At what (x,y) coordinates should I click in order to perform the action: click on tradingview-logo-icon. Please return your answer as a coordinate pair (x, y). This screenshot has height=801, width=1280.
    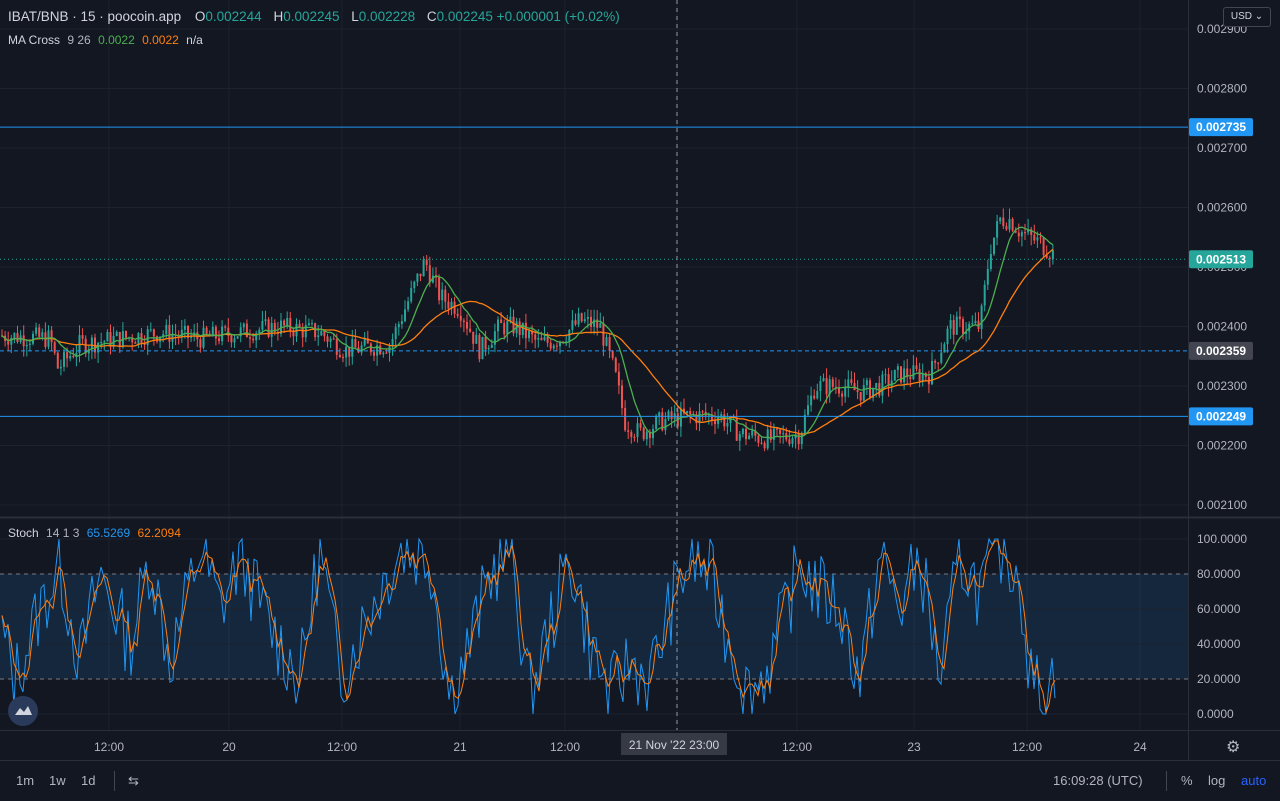
    Looking at the image, I should click on (23, 711).